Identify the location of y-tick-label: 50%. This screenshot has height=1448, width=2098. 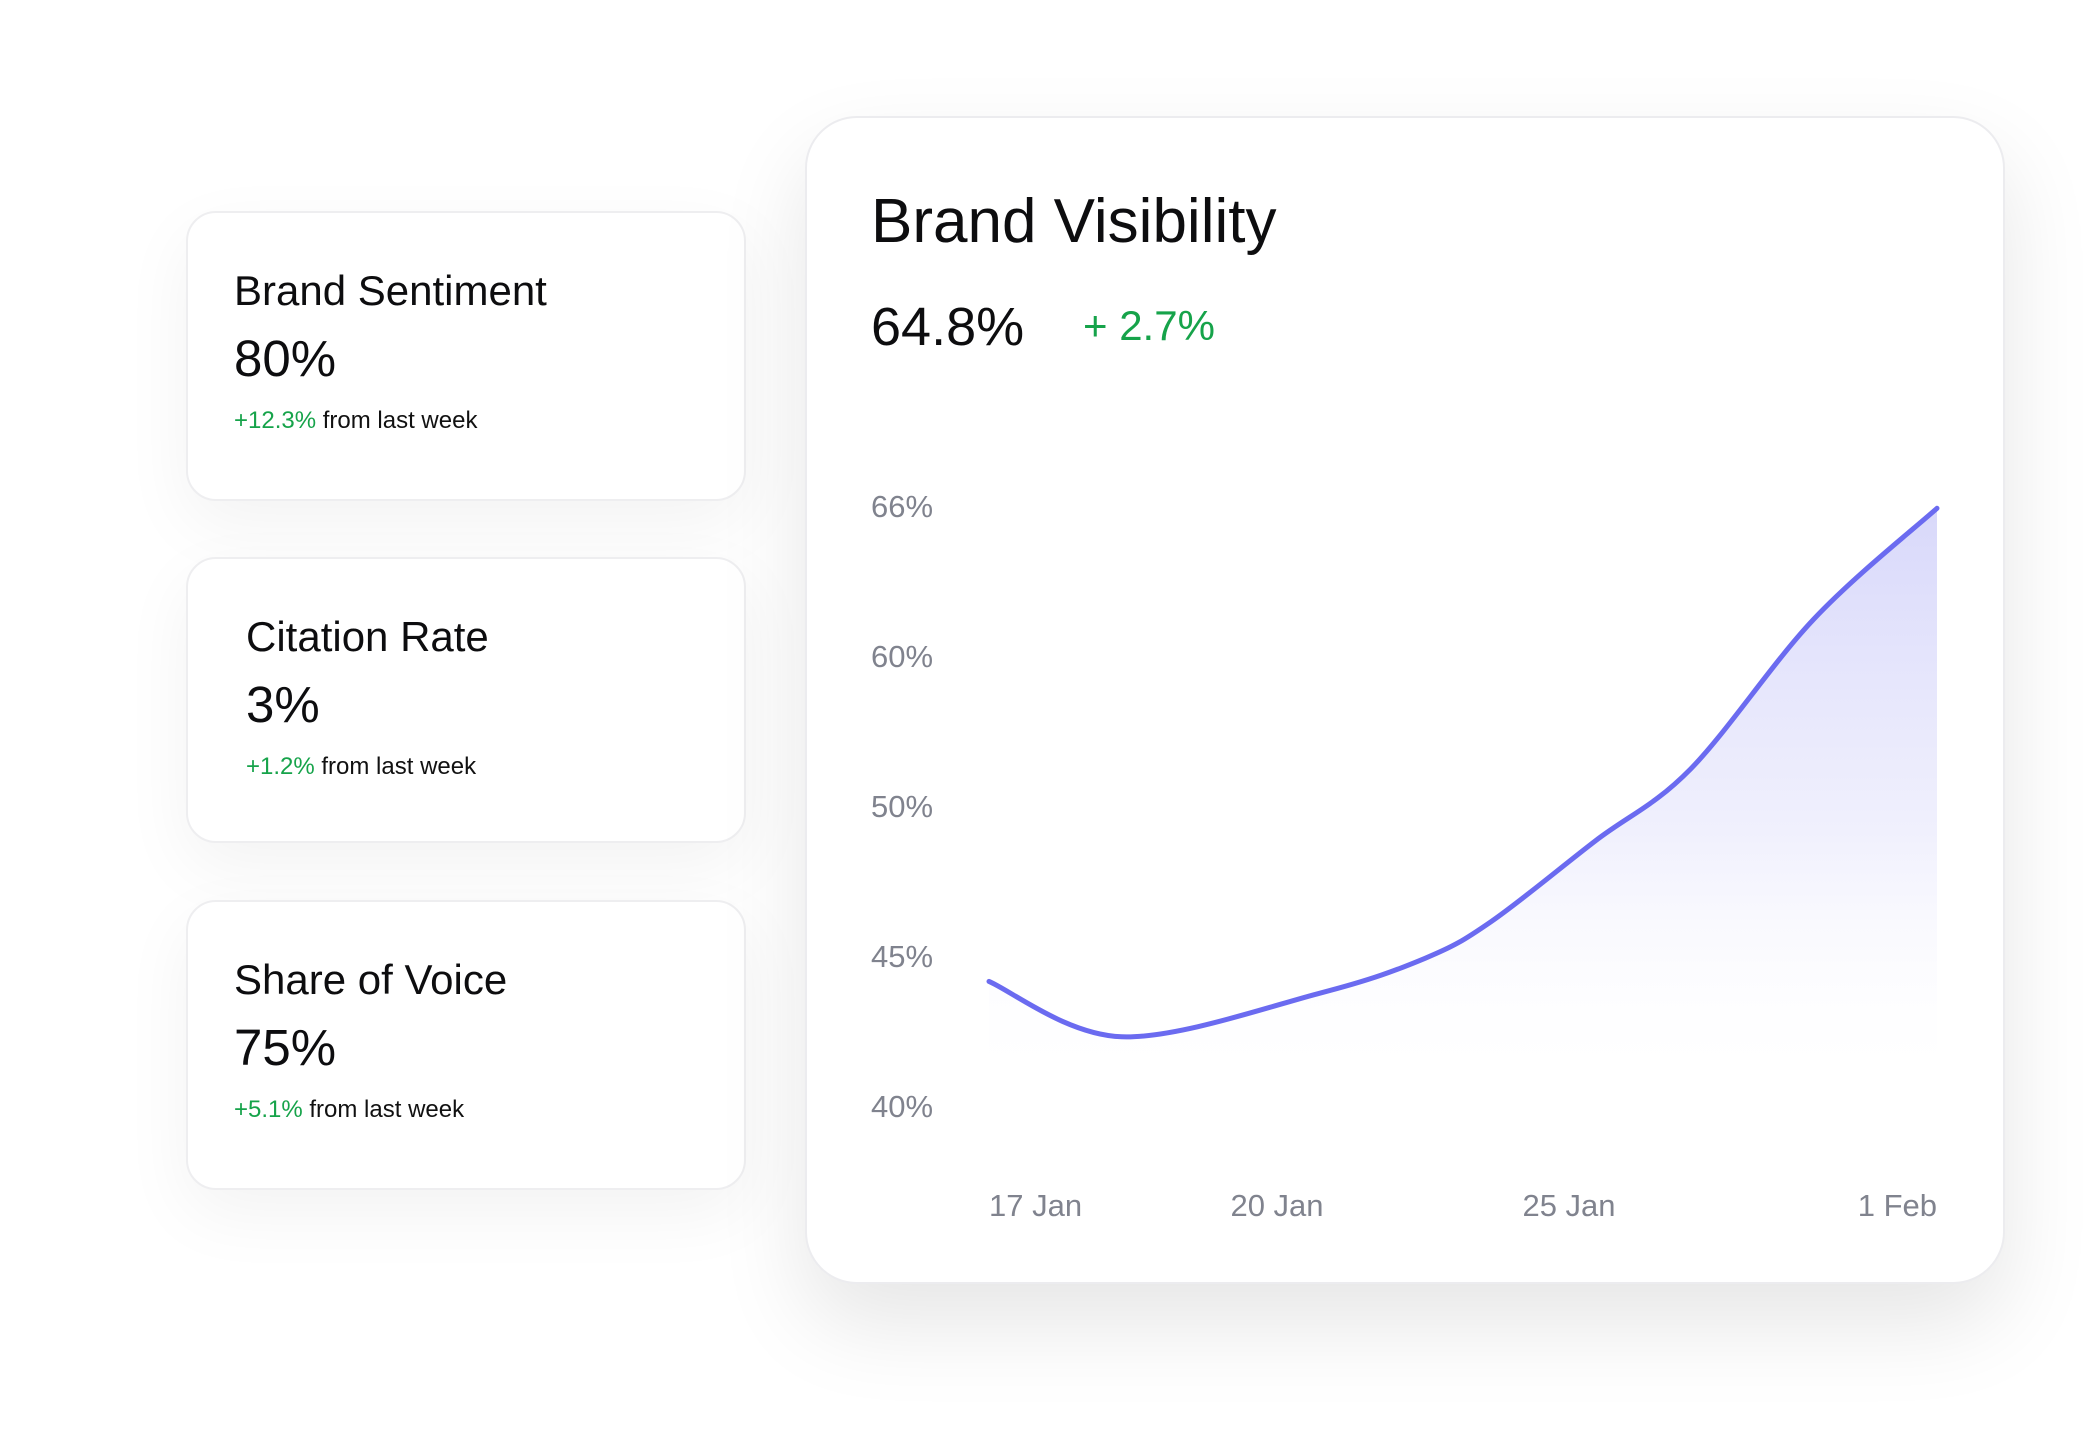
(902, 806).